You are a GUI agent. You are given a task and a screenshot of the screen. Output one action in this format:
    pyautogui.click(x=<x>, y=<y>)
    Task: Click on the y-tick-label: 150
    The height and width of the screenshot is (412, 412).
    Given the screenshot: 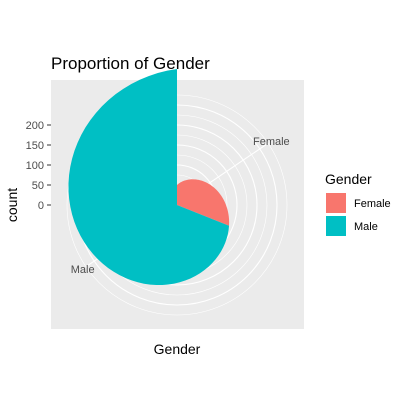 What is the action you would take?
    pyautogui.click(x=35, y=146)
    